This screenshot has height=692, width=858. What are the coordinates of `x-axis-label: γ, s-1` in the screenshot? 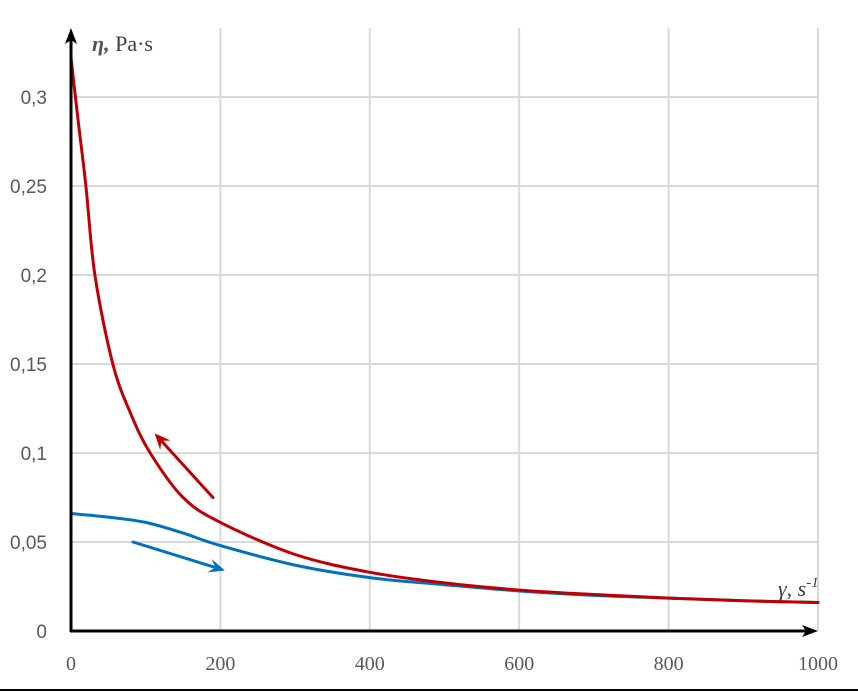 It's located at (798, 588).